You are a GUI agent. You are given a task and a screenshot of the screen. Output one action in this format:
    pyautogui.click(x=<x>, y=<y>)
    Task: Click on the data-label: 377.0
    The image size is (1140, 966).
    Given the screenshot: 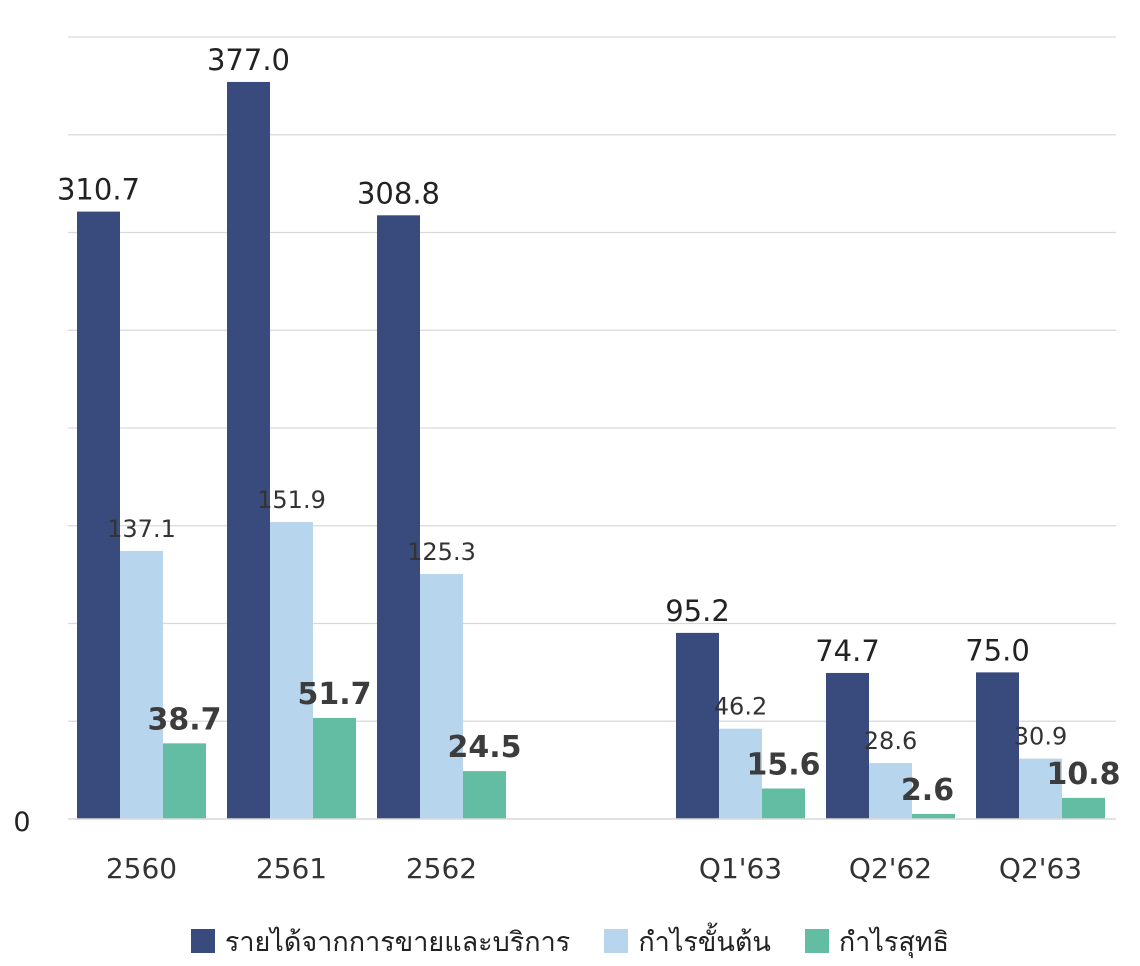 What is the action you would take?
    pyautogui.click(x=248, y=60)
    